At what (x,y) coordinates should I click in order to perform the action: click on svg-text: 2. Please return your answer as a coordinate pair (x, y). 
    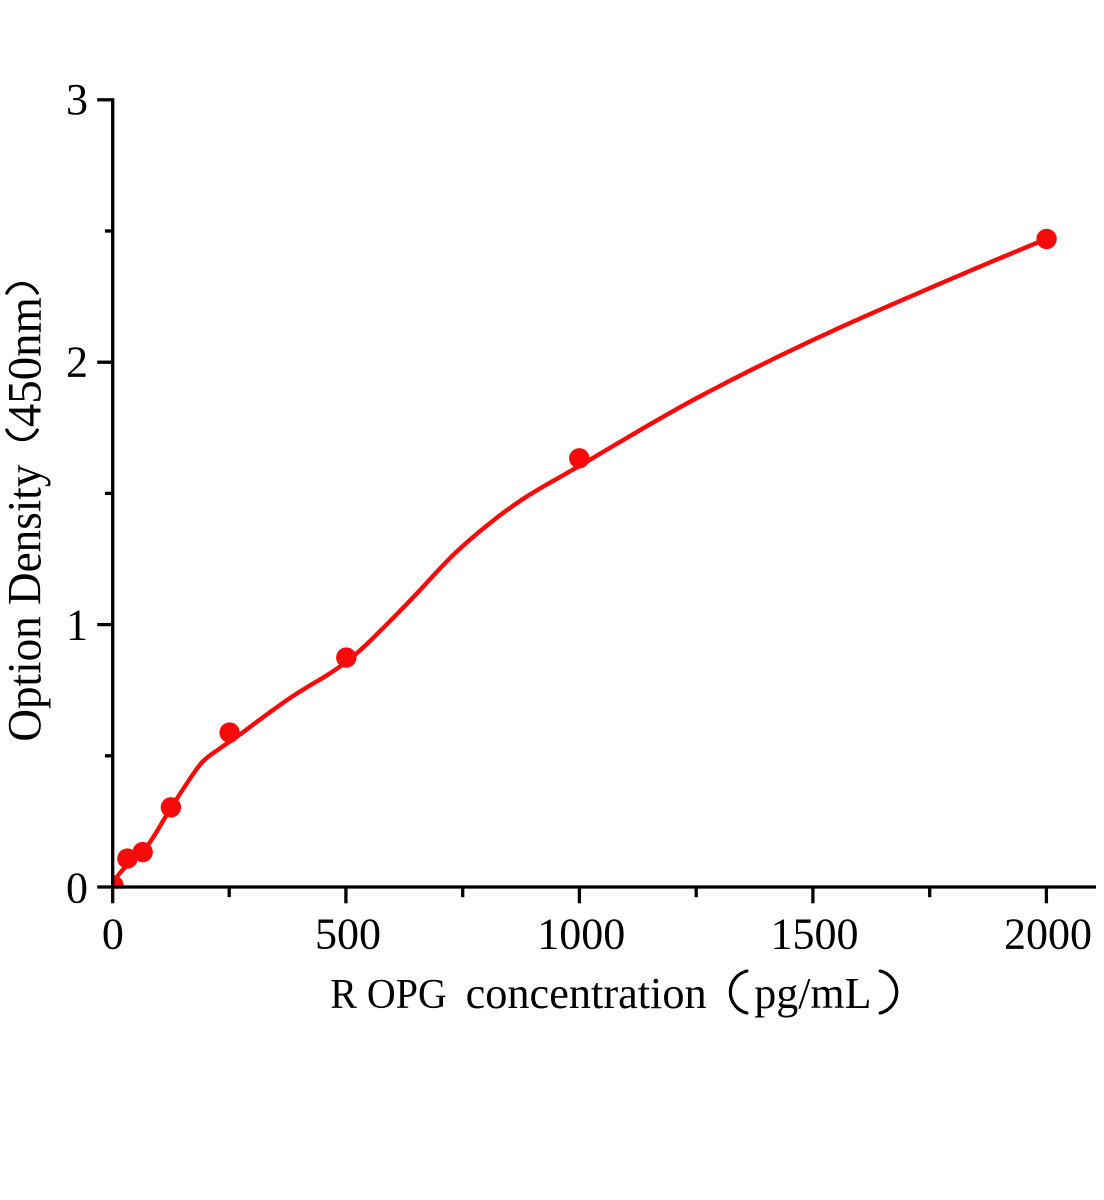
    Looking at the image, I should click on (77, 361).